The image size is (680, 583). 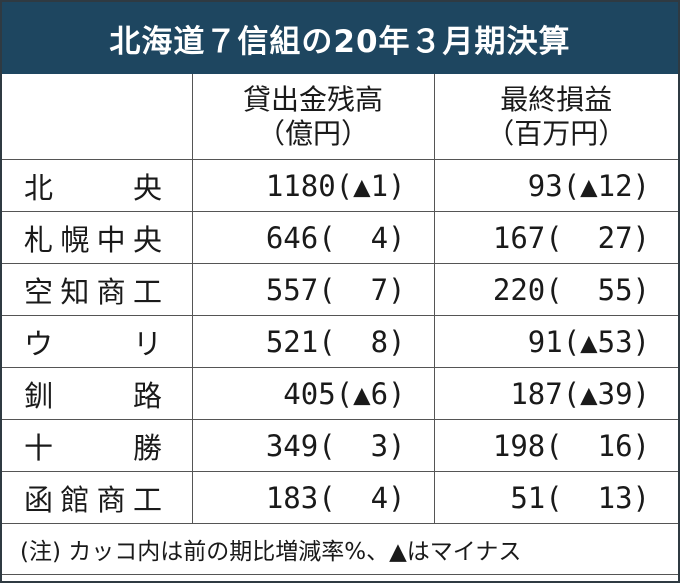 What do you see at coordinates (555, 289) in the screenshot?
I see `profit-value: 220( 55)` at bounding box center [555, 289].